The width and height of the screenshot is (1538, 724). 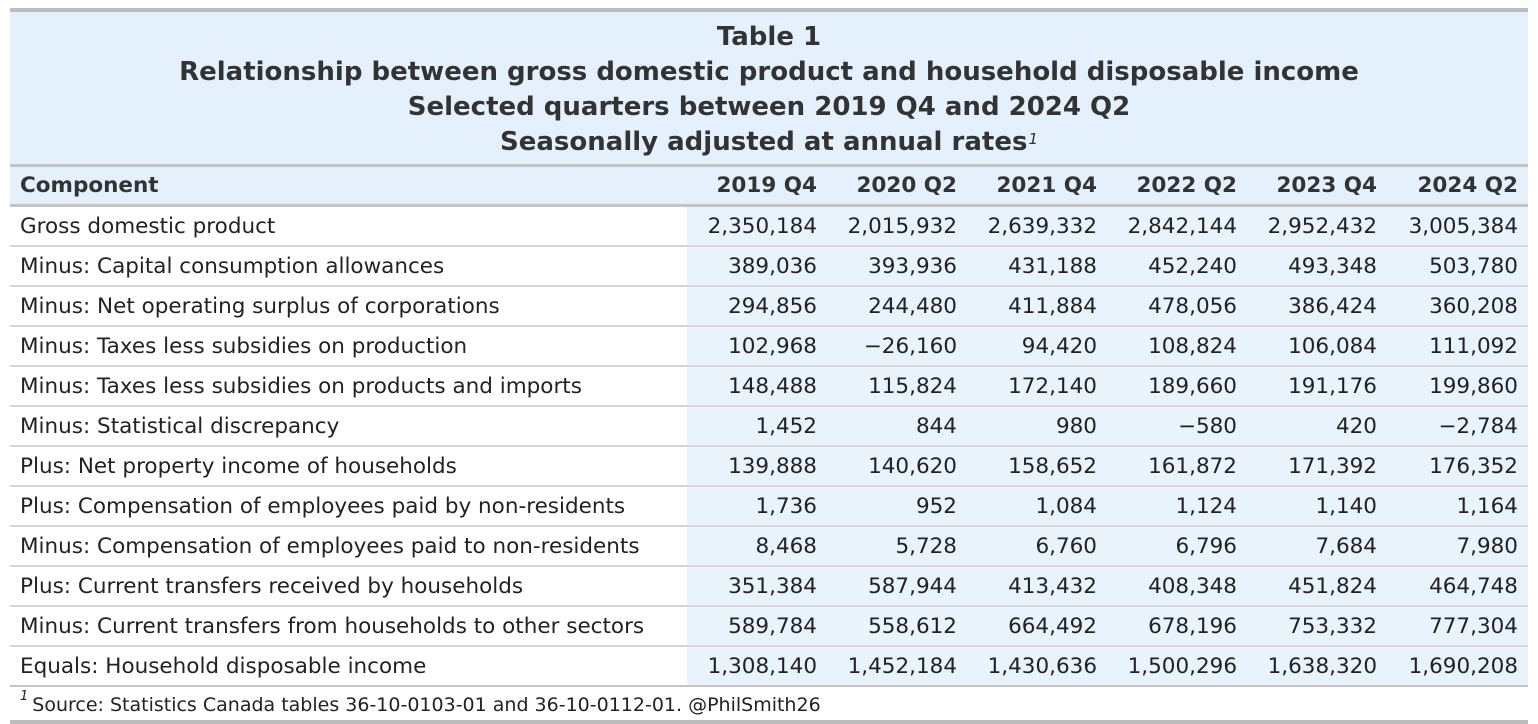 What do you see at coordinates (757, 226) in the screenshot?
I see `value-cell: 2,350,184` at bounding box center [757, 226].